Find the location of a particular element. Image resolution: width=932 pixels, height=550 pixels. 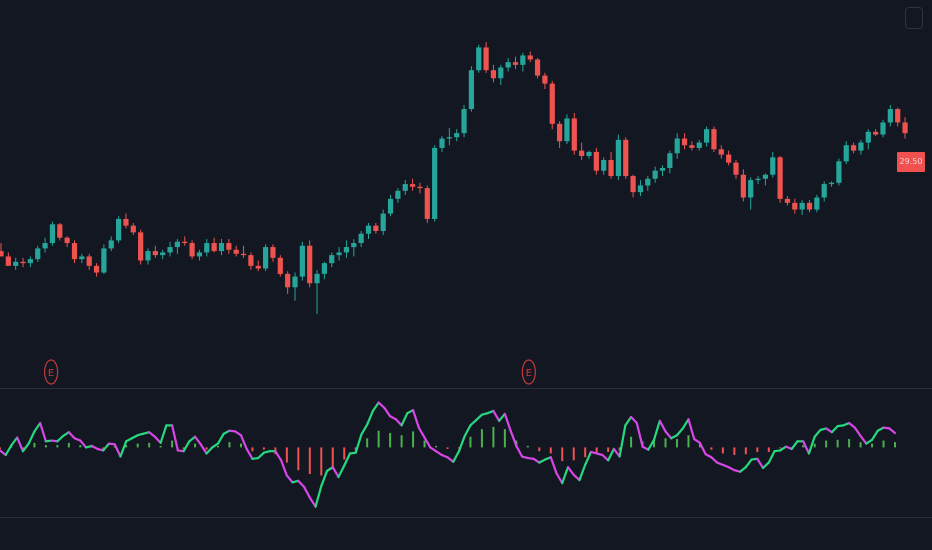

last-price-label: 29.50 is located at coordinates (911, 162).